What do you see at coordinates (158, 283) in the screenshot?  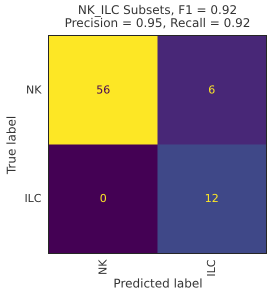 I see `x-axis-title: Predicted label` at bounding box center [158, 283].